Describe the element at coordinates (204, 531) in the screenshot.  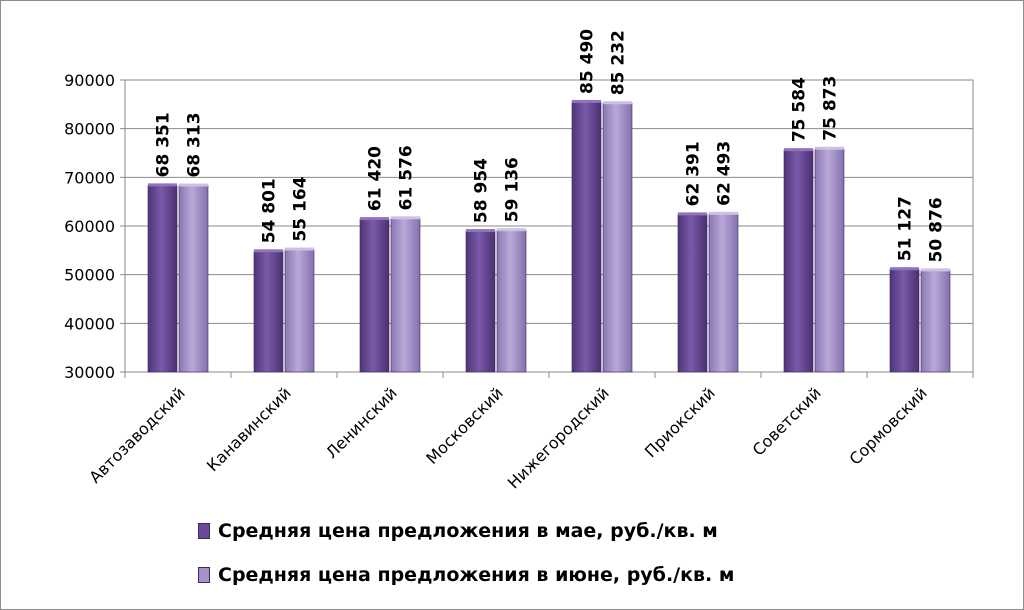
I see `legend-swatch-may` at that location.